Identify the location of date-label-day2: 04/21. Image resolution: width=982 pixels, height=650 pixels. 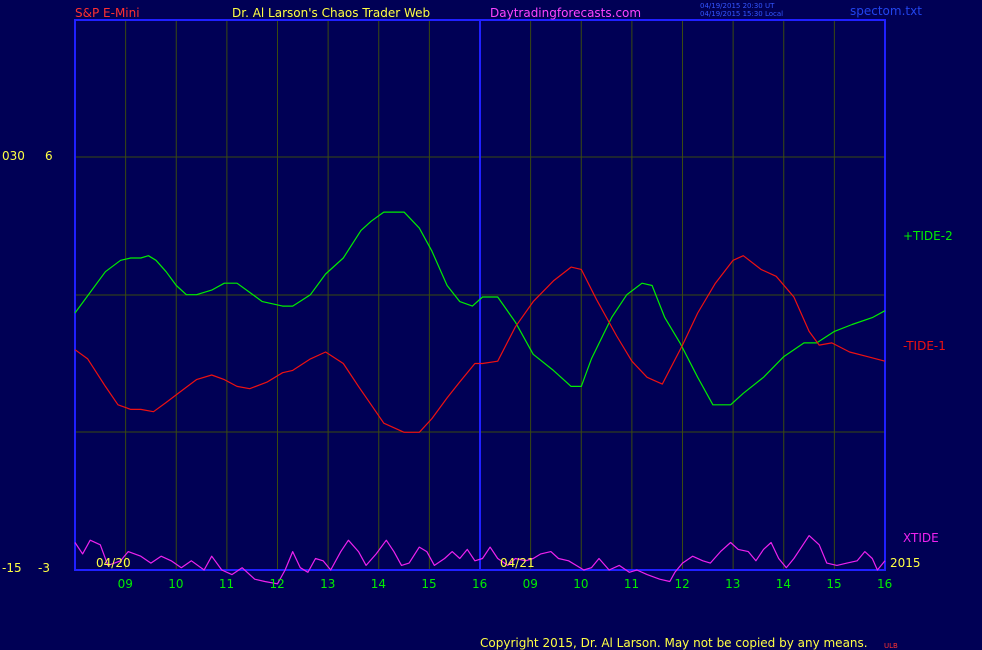
(517, 563).